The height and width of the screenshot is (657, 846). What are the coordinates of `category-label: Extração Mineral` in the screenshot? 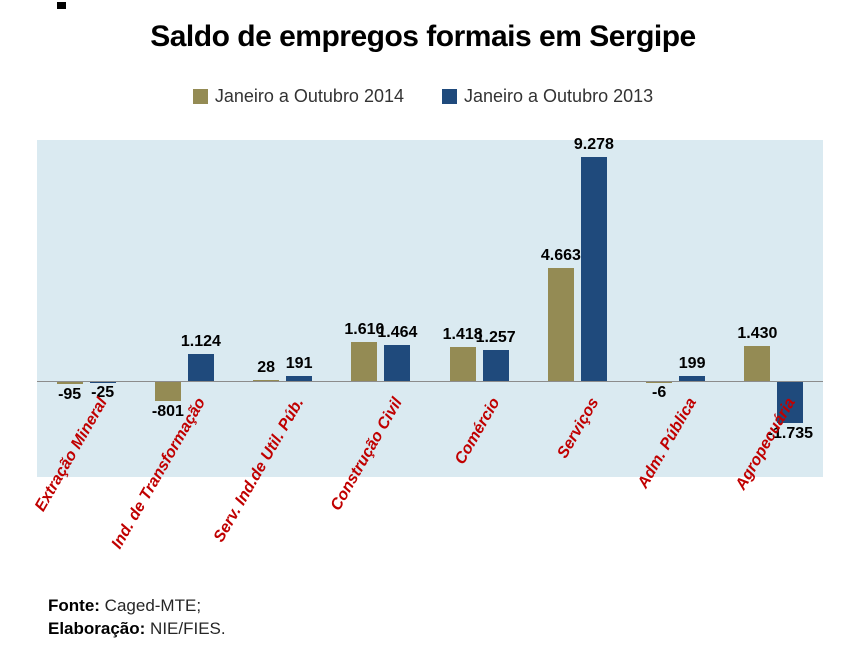 It's located at (71, 454).